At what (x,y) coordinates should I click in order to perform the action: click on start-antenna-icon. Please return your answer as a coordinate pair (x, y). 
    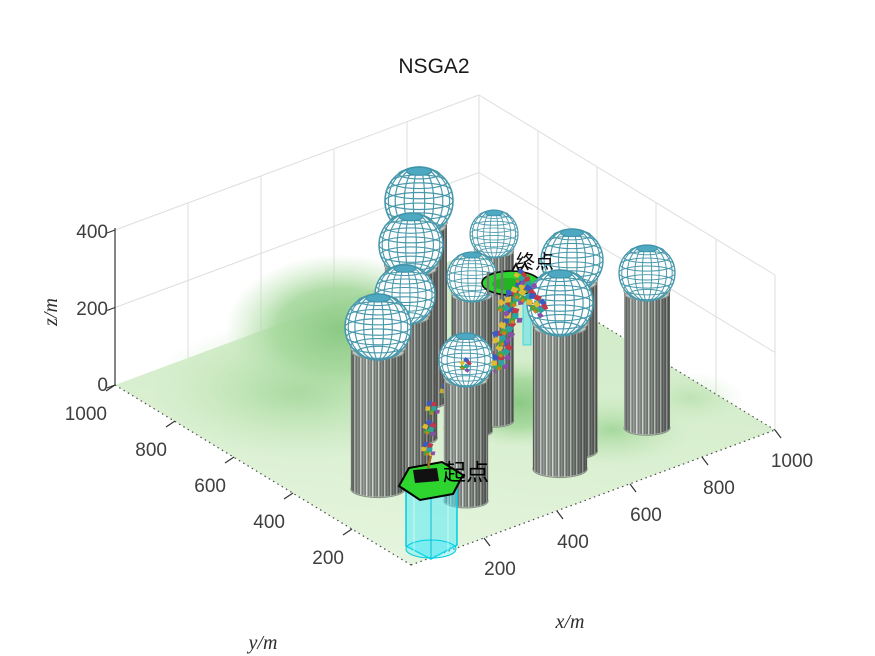
    Looking at the image, I should click on (429, 461).